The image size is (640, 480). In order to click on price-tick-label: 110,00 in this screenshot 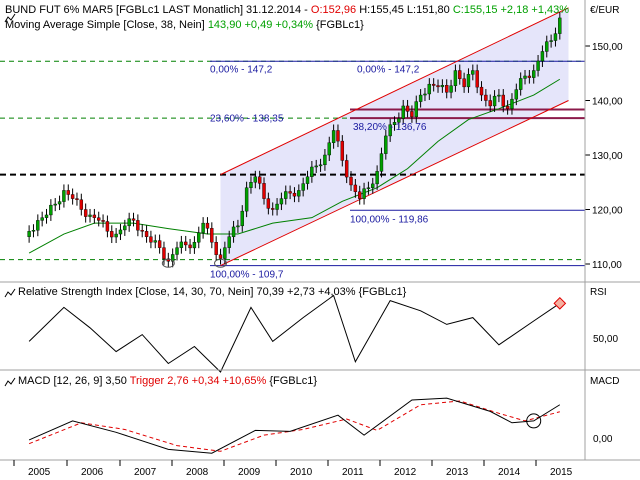, I will do `click(607, 265)`.